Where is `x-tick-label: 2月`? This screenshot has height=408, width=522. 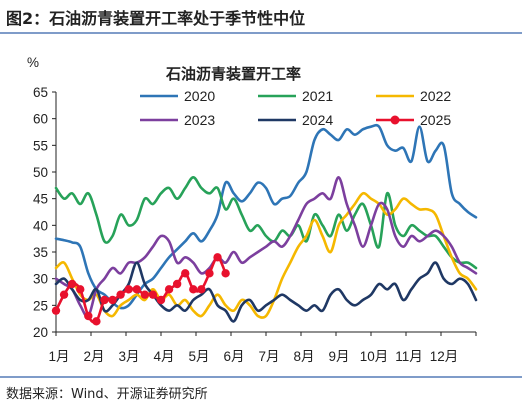 x-tick-label: 2月 is located at coordinates (93, 356).